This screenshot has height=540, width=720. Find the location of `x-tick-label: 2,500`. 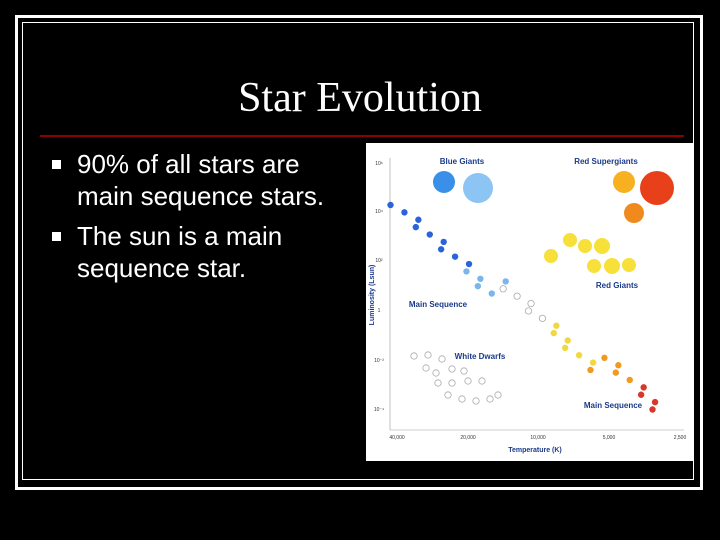

x-tick-label: 2,500 is located at coordinates (680, 438).